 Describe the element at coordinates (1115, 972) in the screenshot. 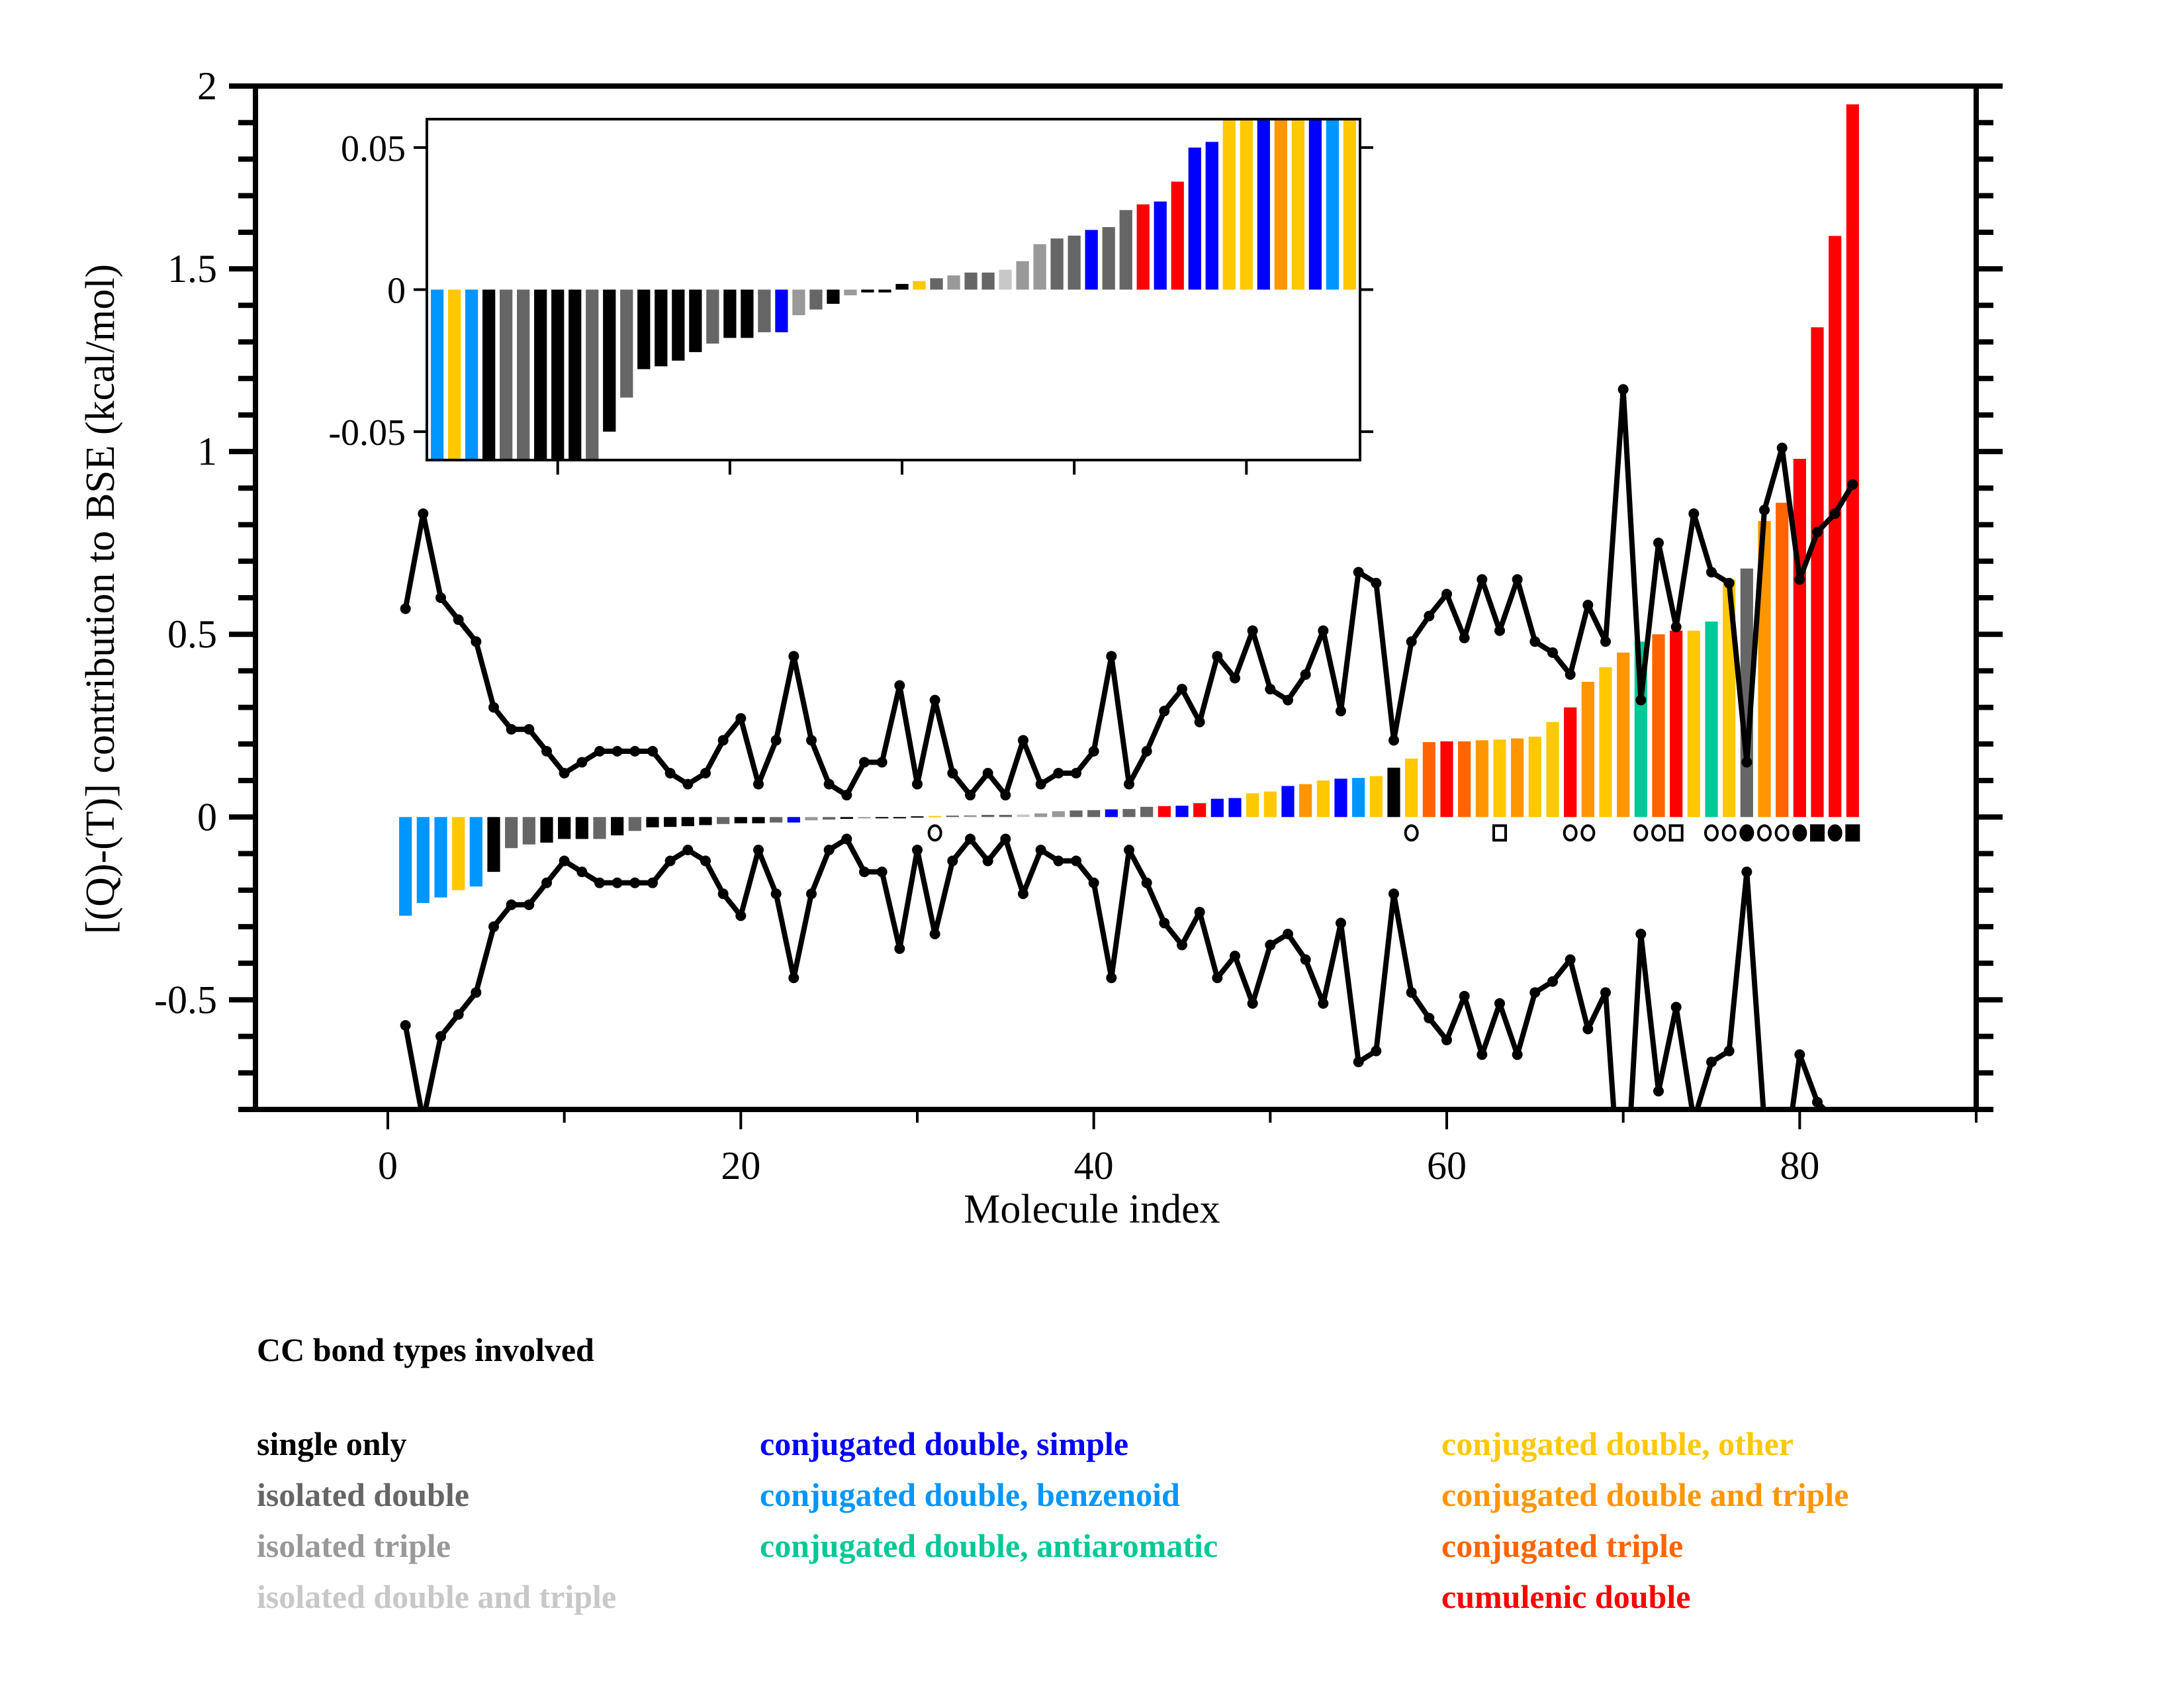

I see `envelope-lower-line` at that location.